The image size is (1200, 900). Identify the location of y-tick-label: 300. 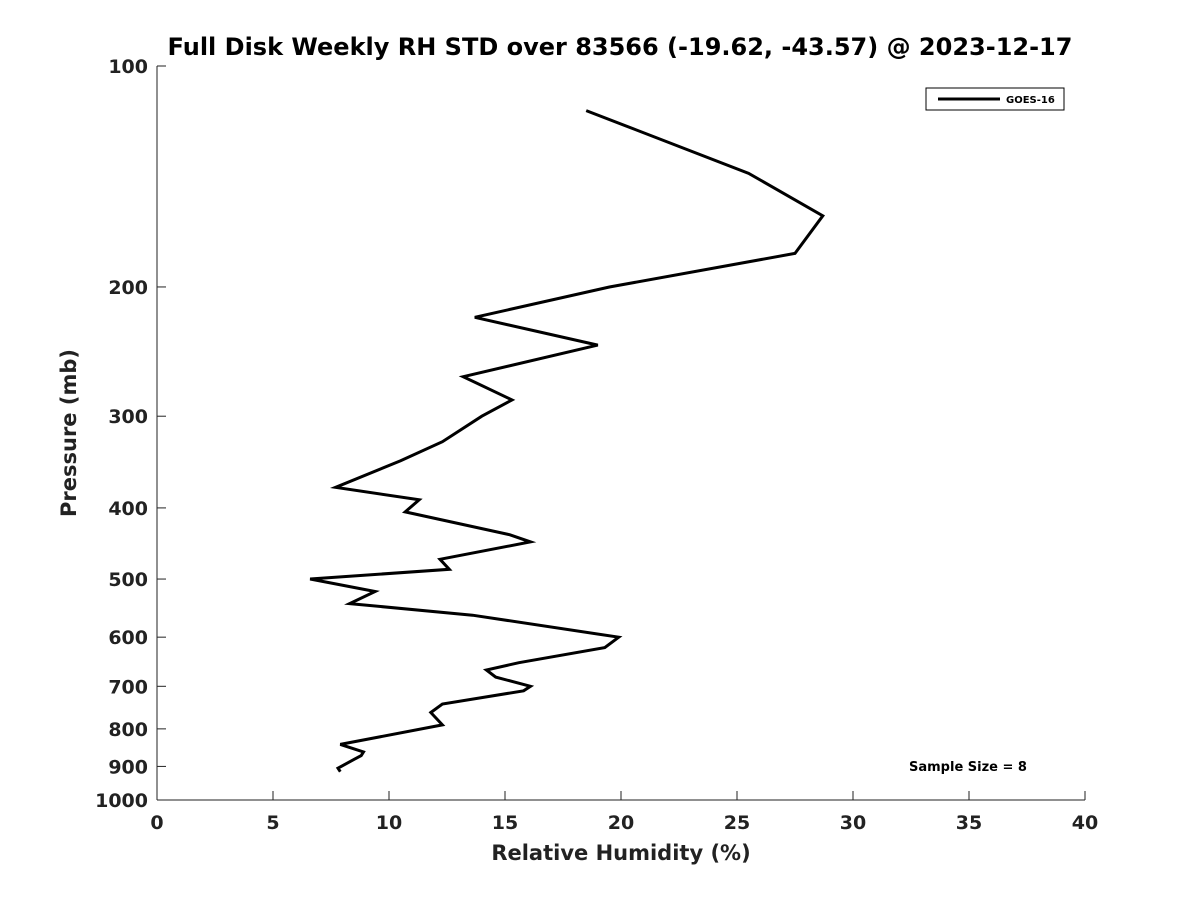
(128, 417).